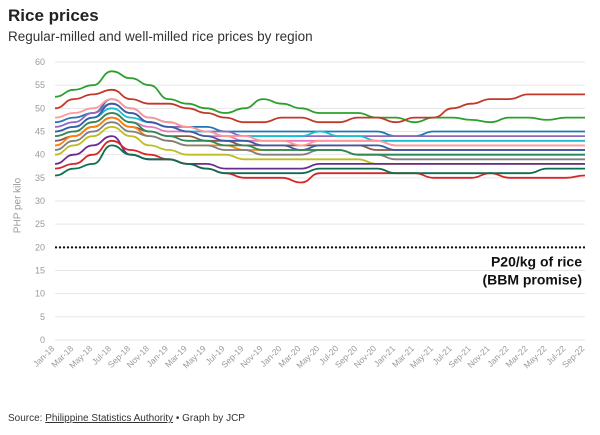  I want to click on y-tick-label: 40, so click(40, 155).